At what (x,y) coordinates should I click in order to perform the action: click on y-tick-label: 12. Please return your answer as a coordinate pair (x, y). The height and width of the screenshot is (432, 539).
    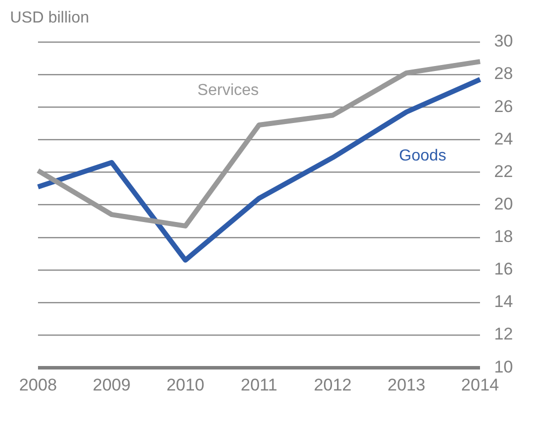
    Looking at the image, I should click on (504, 334).